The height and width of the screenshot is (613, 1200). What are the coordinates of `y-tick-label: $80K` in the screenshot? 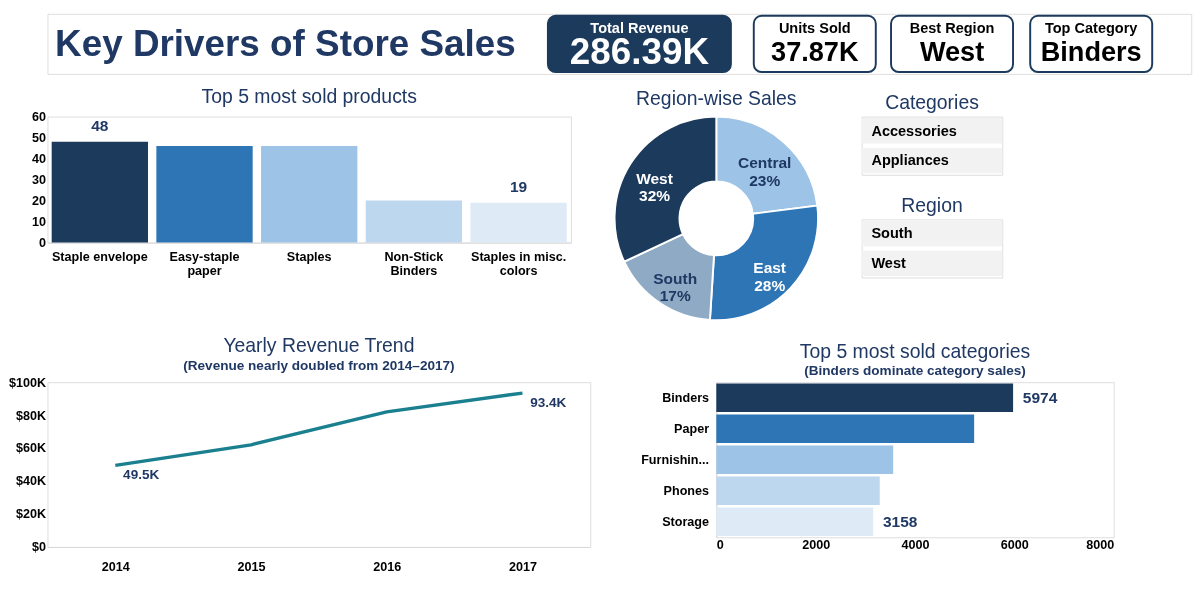 It's located at (31, 415).